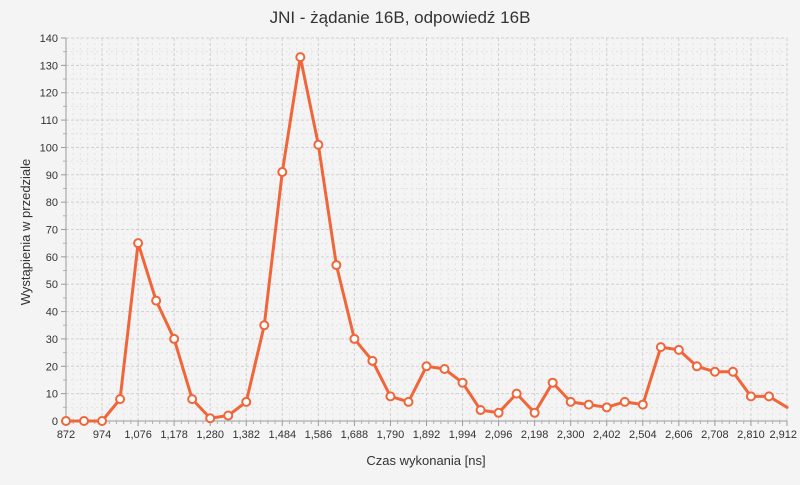 This screenshot has width=800, height=485. I want to click on x-tick-label: 1,688, so click(355, 435).